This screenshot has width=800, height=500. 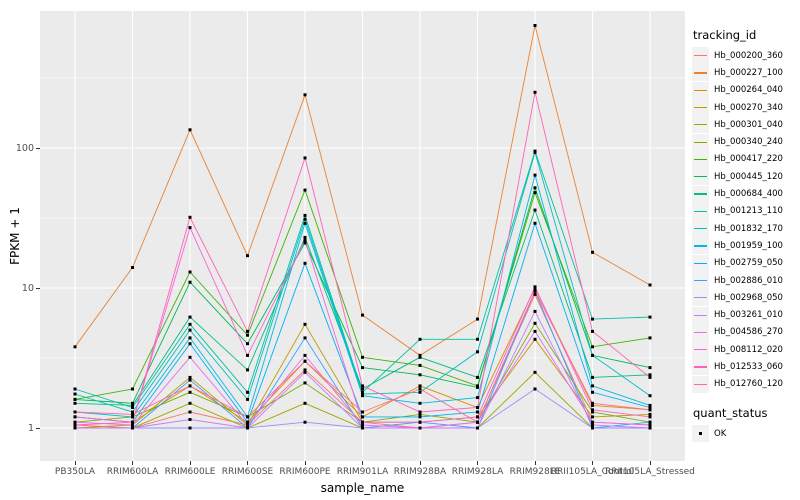 What do you see at coordinates (650, 472) in the screenshot?
I see `x-tick-label: RRII105LA_Stressed` at bounding box center [650, 472].